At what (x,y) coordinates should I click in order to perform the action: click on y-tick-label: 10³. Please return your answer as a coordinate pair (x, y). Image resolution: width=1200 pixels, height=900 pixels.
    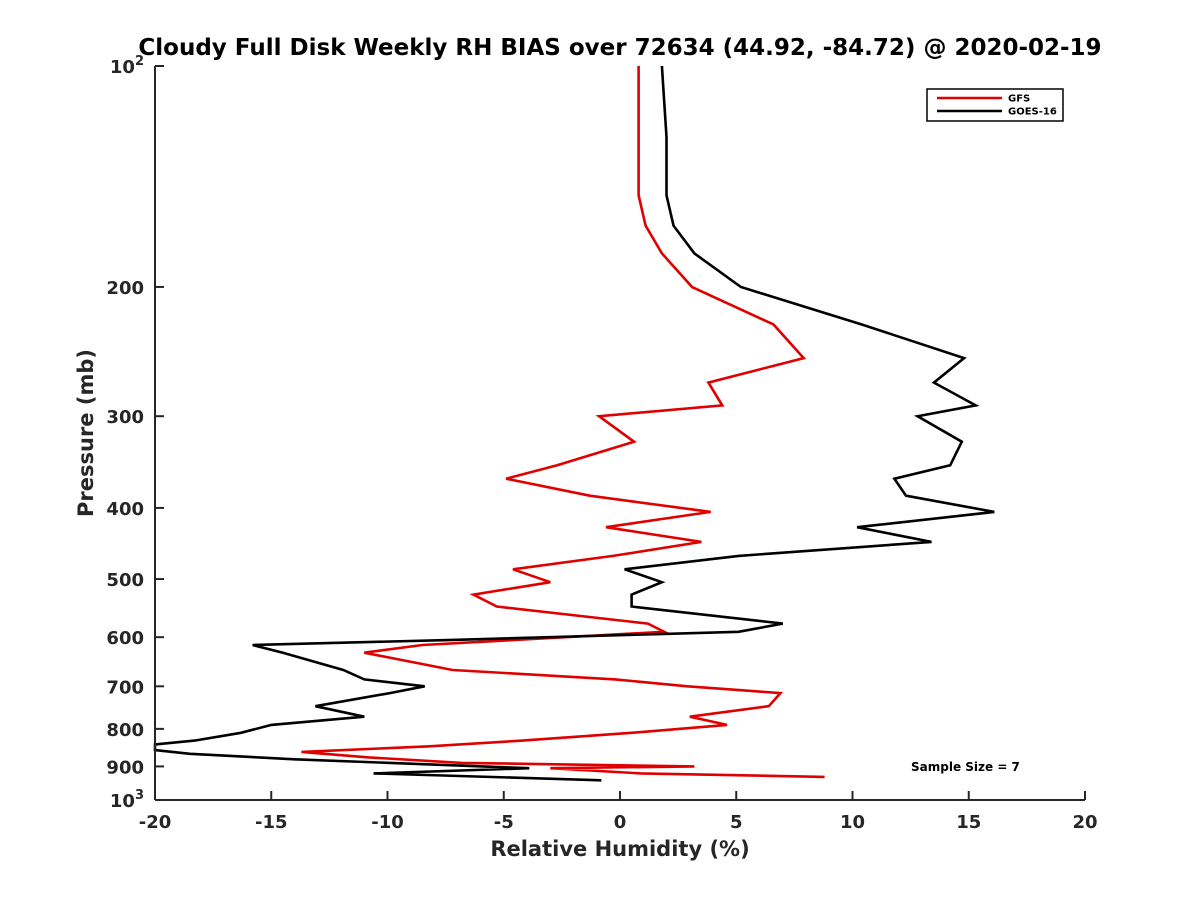
    Looking at the image, I should click on (127, 800).